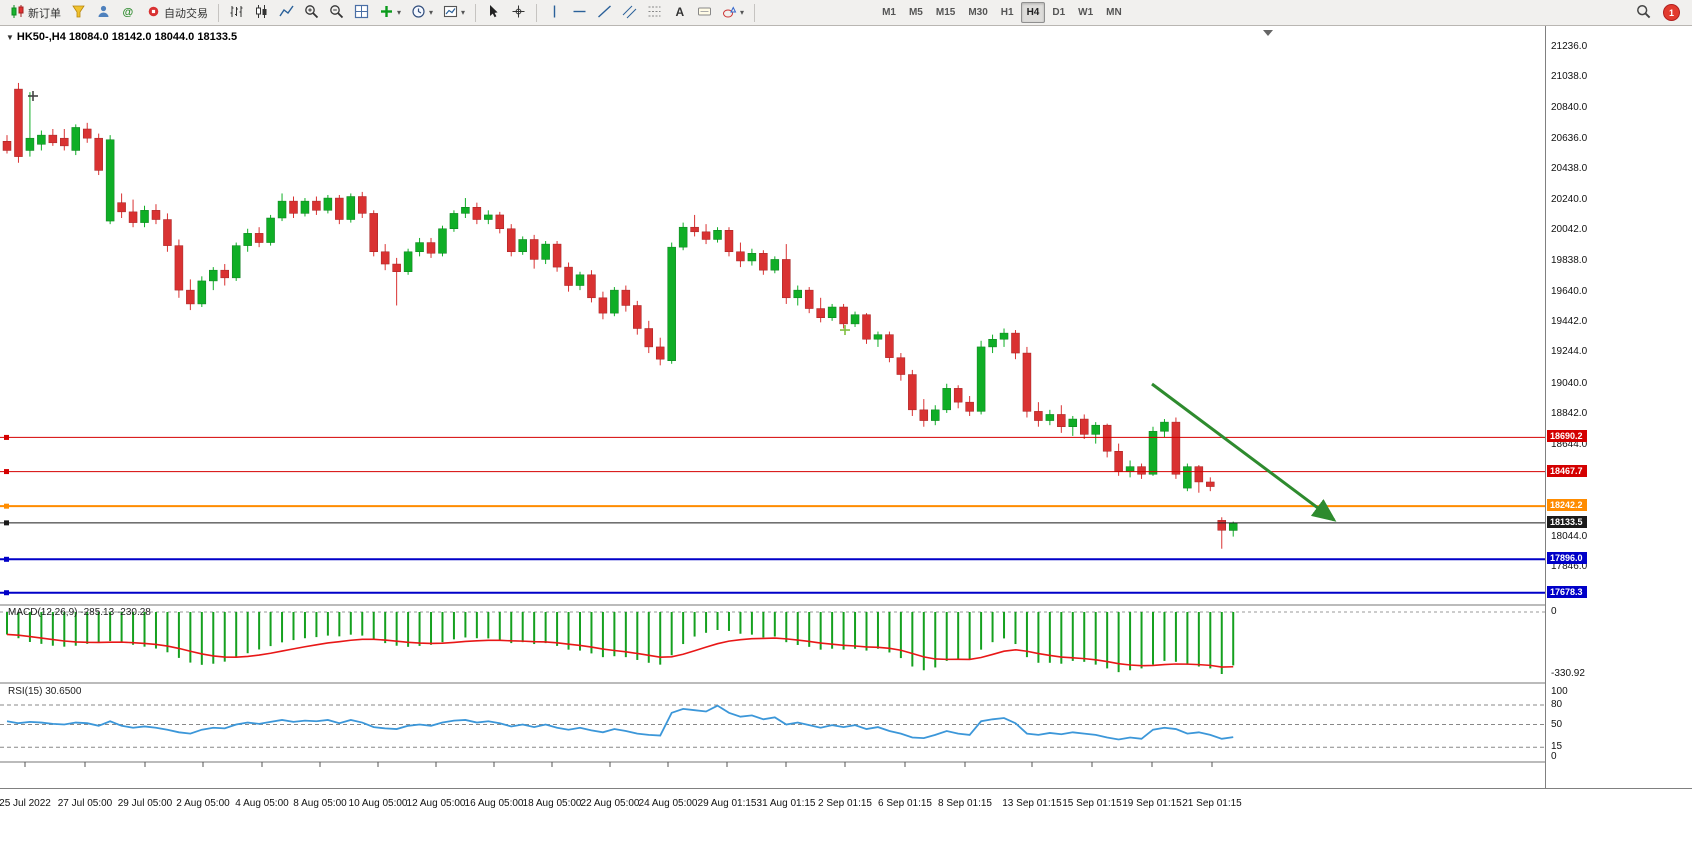  I want to click on person-icon, so click(103, 13).